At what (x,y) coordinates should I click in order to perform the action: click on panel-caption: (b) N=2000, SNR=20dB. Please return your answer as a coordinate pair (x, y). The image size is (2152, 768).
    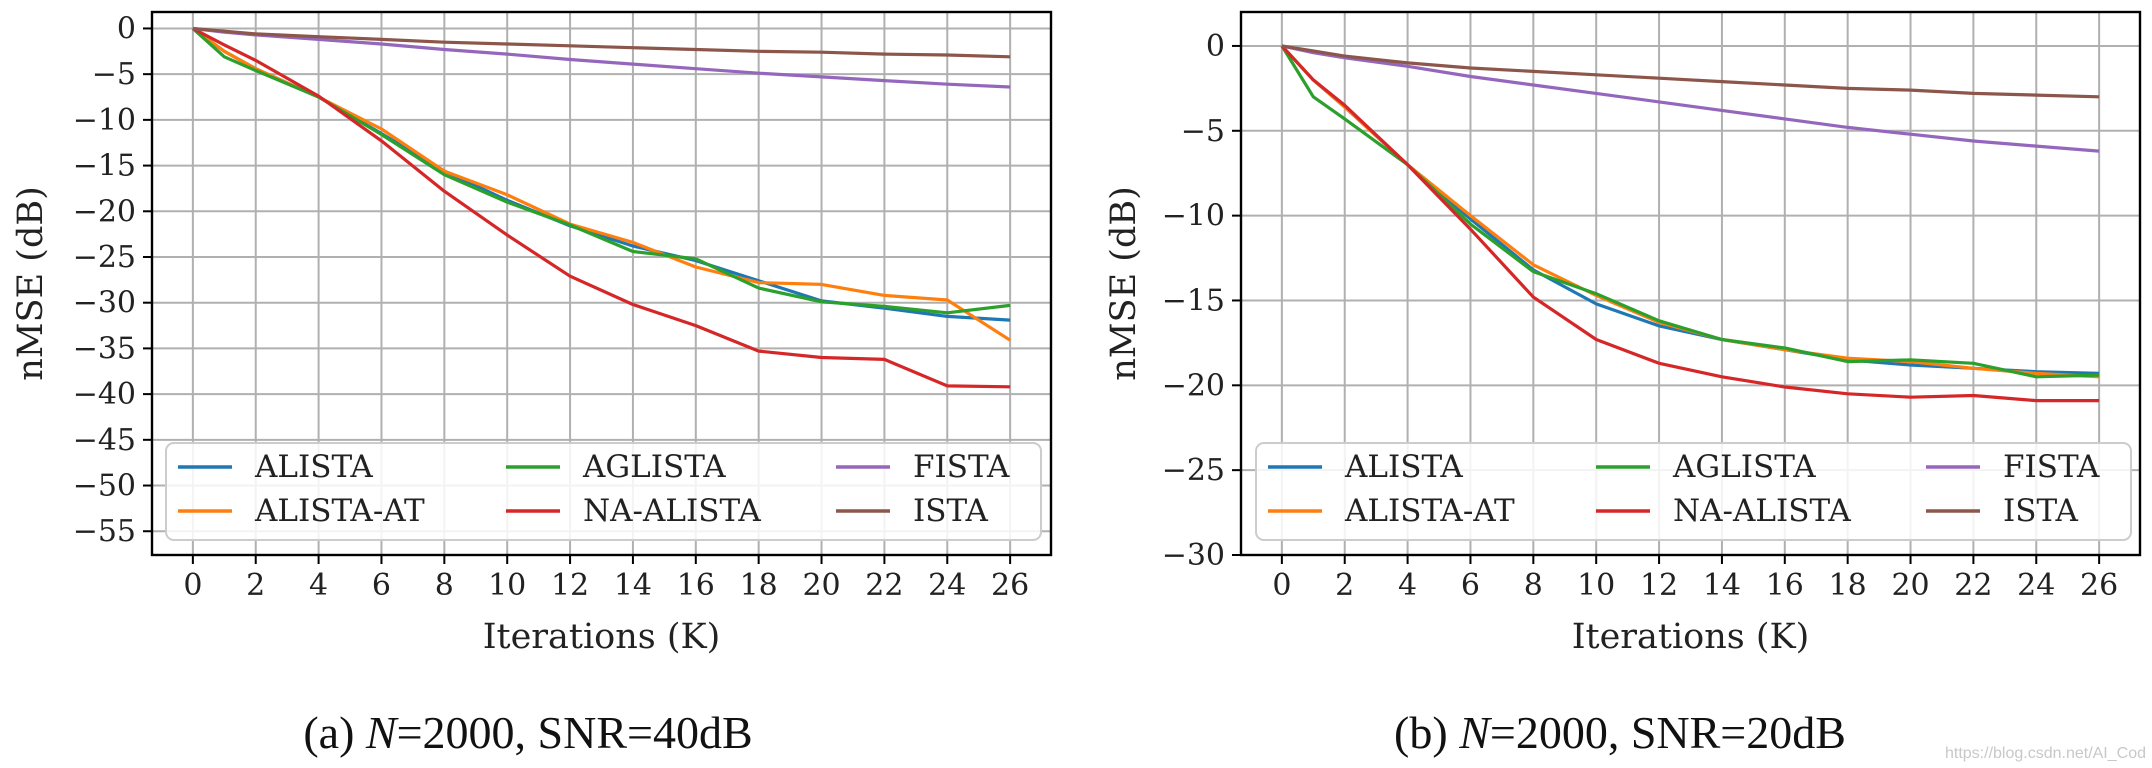
    Looking at the image, I should click on (1620, 732).